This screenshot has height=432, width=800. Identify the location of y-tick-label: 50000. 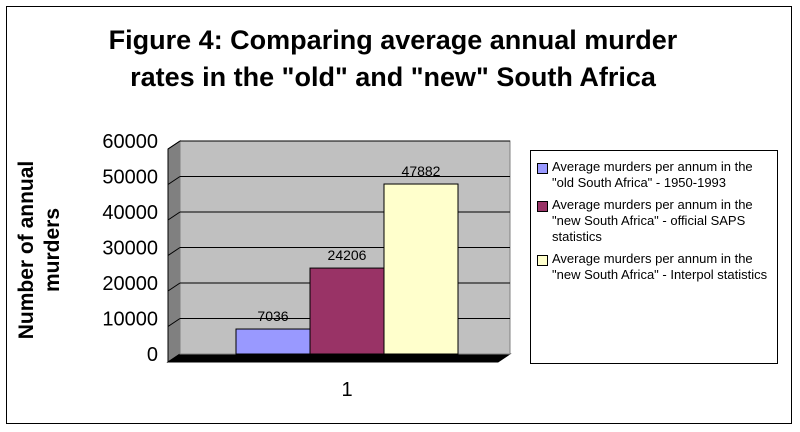
(130, 178).